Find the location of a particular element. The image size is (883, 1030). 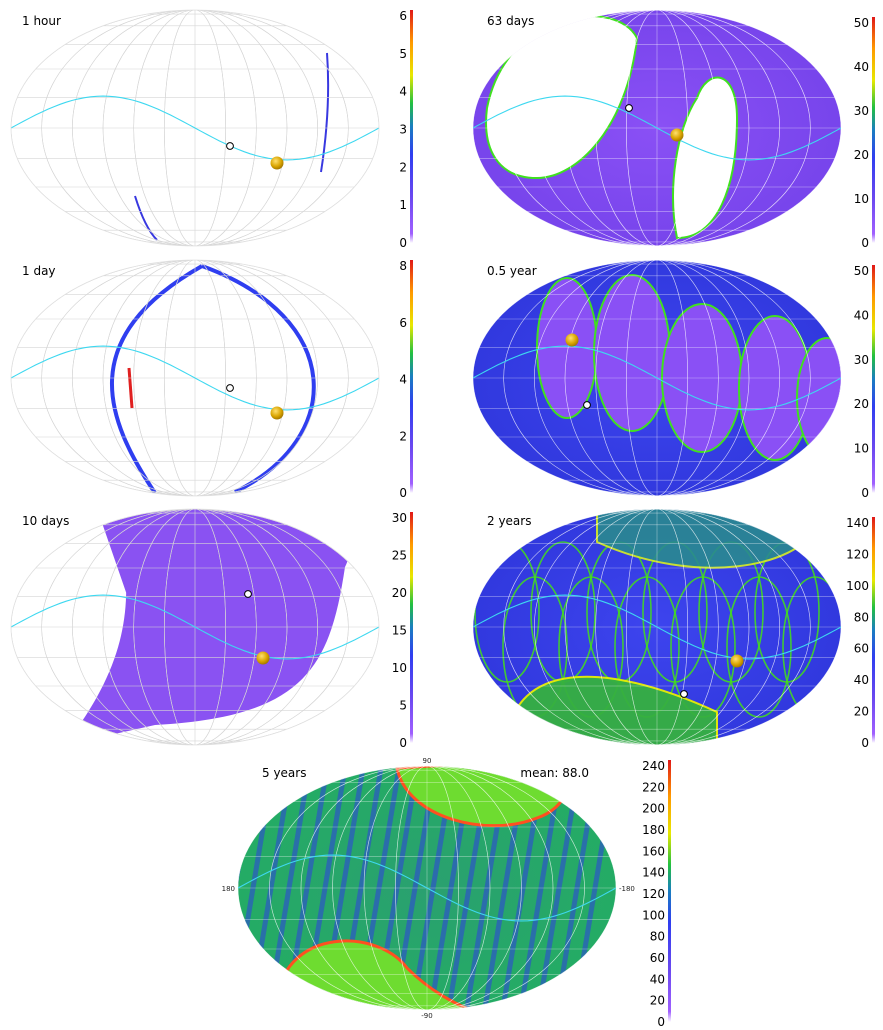

colorbar-tick-label: 100 is located at coordinates (653, 915).